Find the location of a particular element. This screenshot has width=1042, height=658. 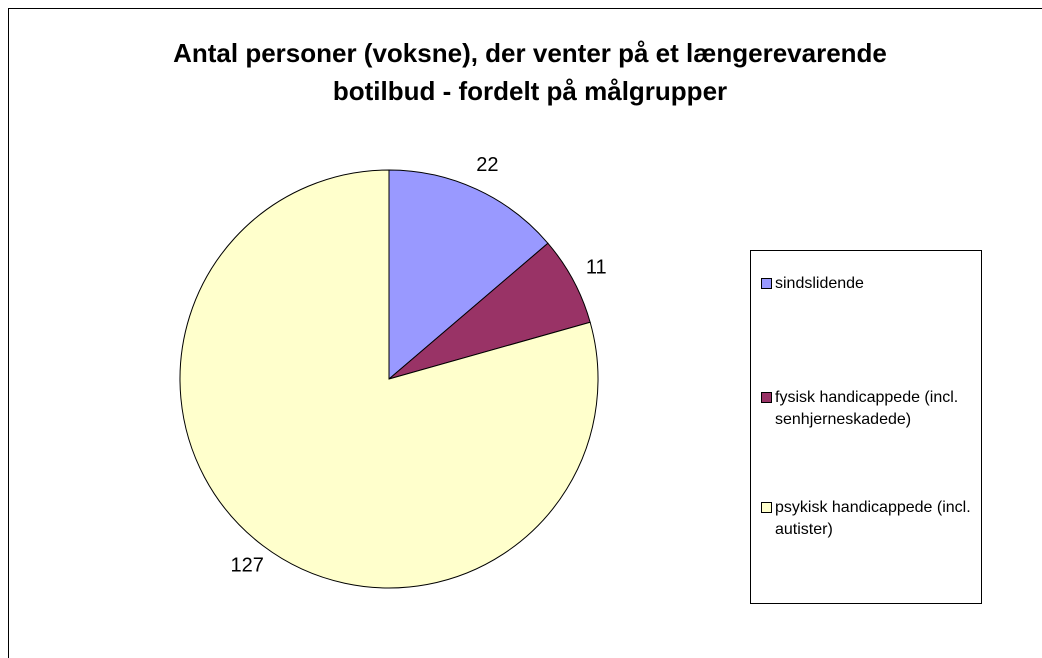

legend-label: psykisk handicappede (incl. autister) is located at coordinates (873, 518).